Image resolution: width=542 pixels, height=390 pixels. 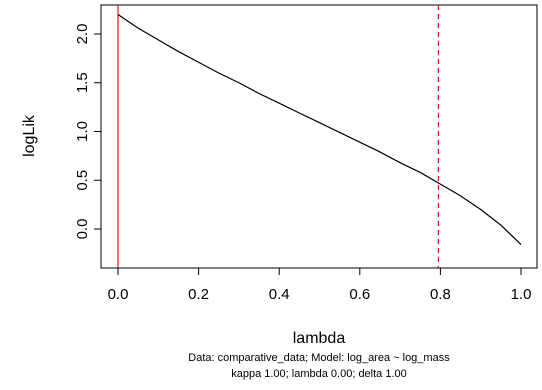 What do you see at coordinates (82, 131) in the screenshot?
I see `y-tick-label: 1.0` at bounding box center [82, 131].